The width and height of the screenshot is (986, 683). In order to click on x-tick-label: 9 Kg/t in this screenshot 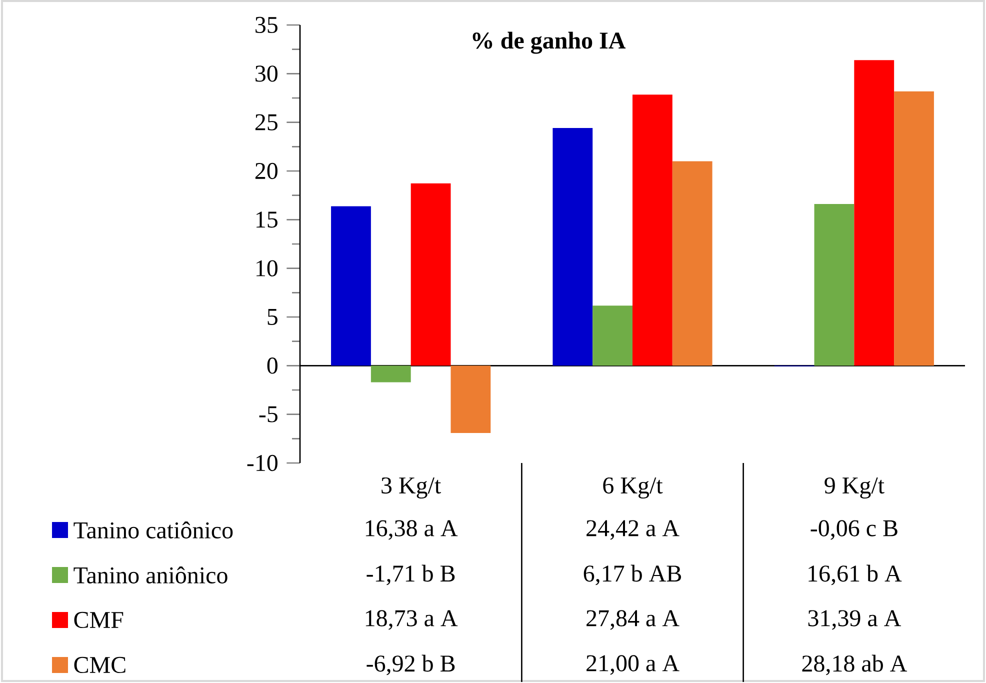, I will do `click(854, 487)`.